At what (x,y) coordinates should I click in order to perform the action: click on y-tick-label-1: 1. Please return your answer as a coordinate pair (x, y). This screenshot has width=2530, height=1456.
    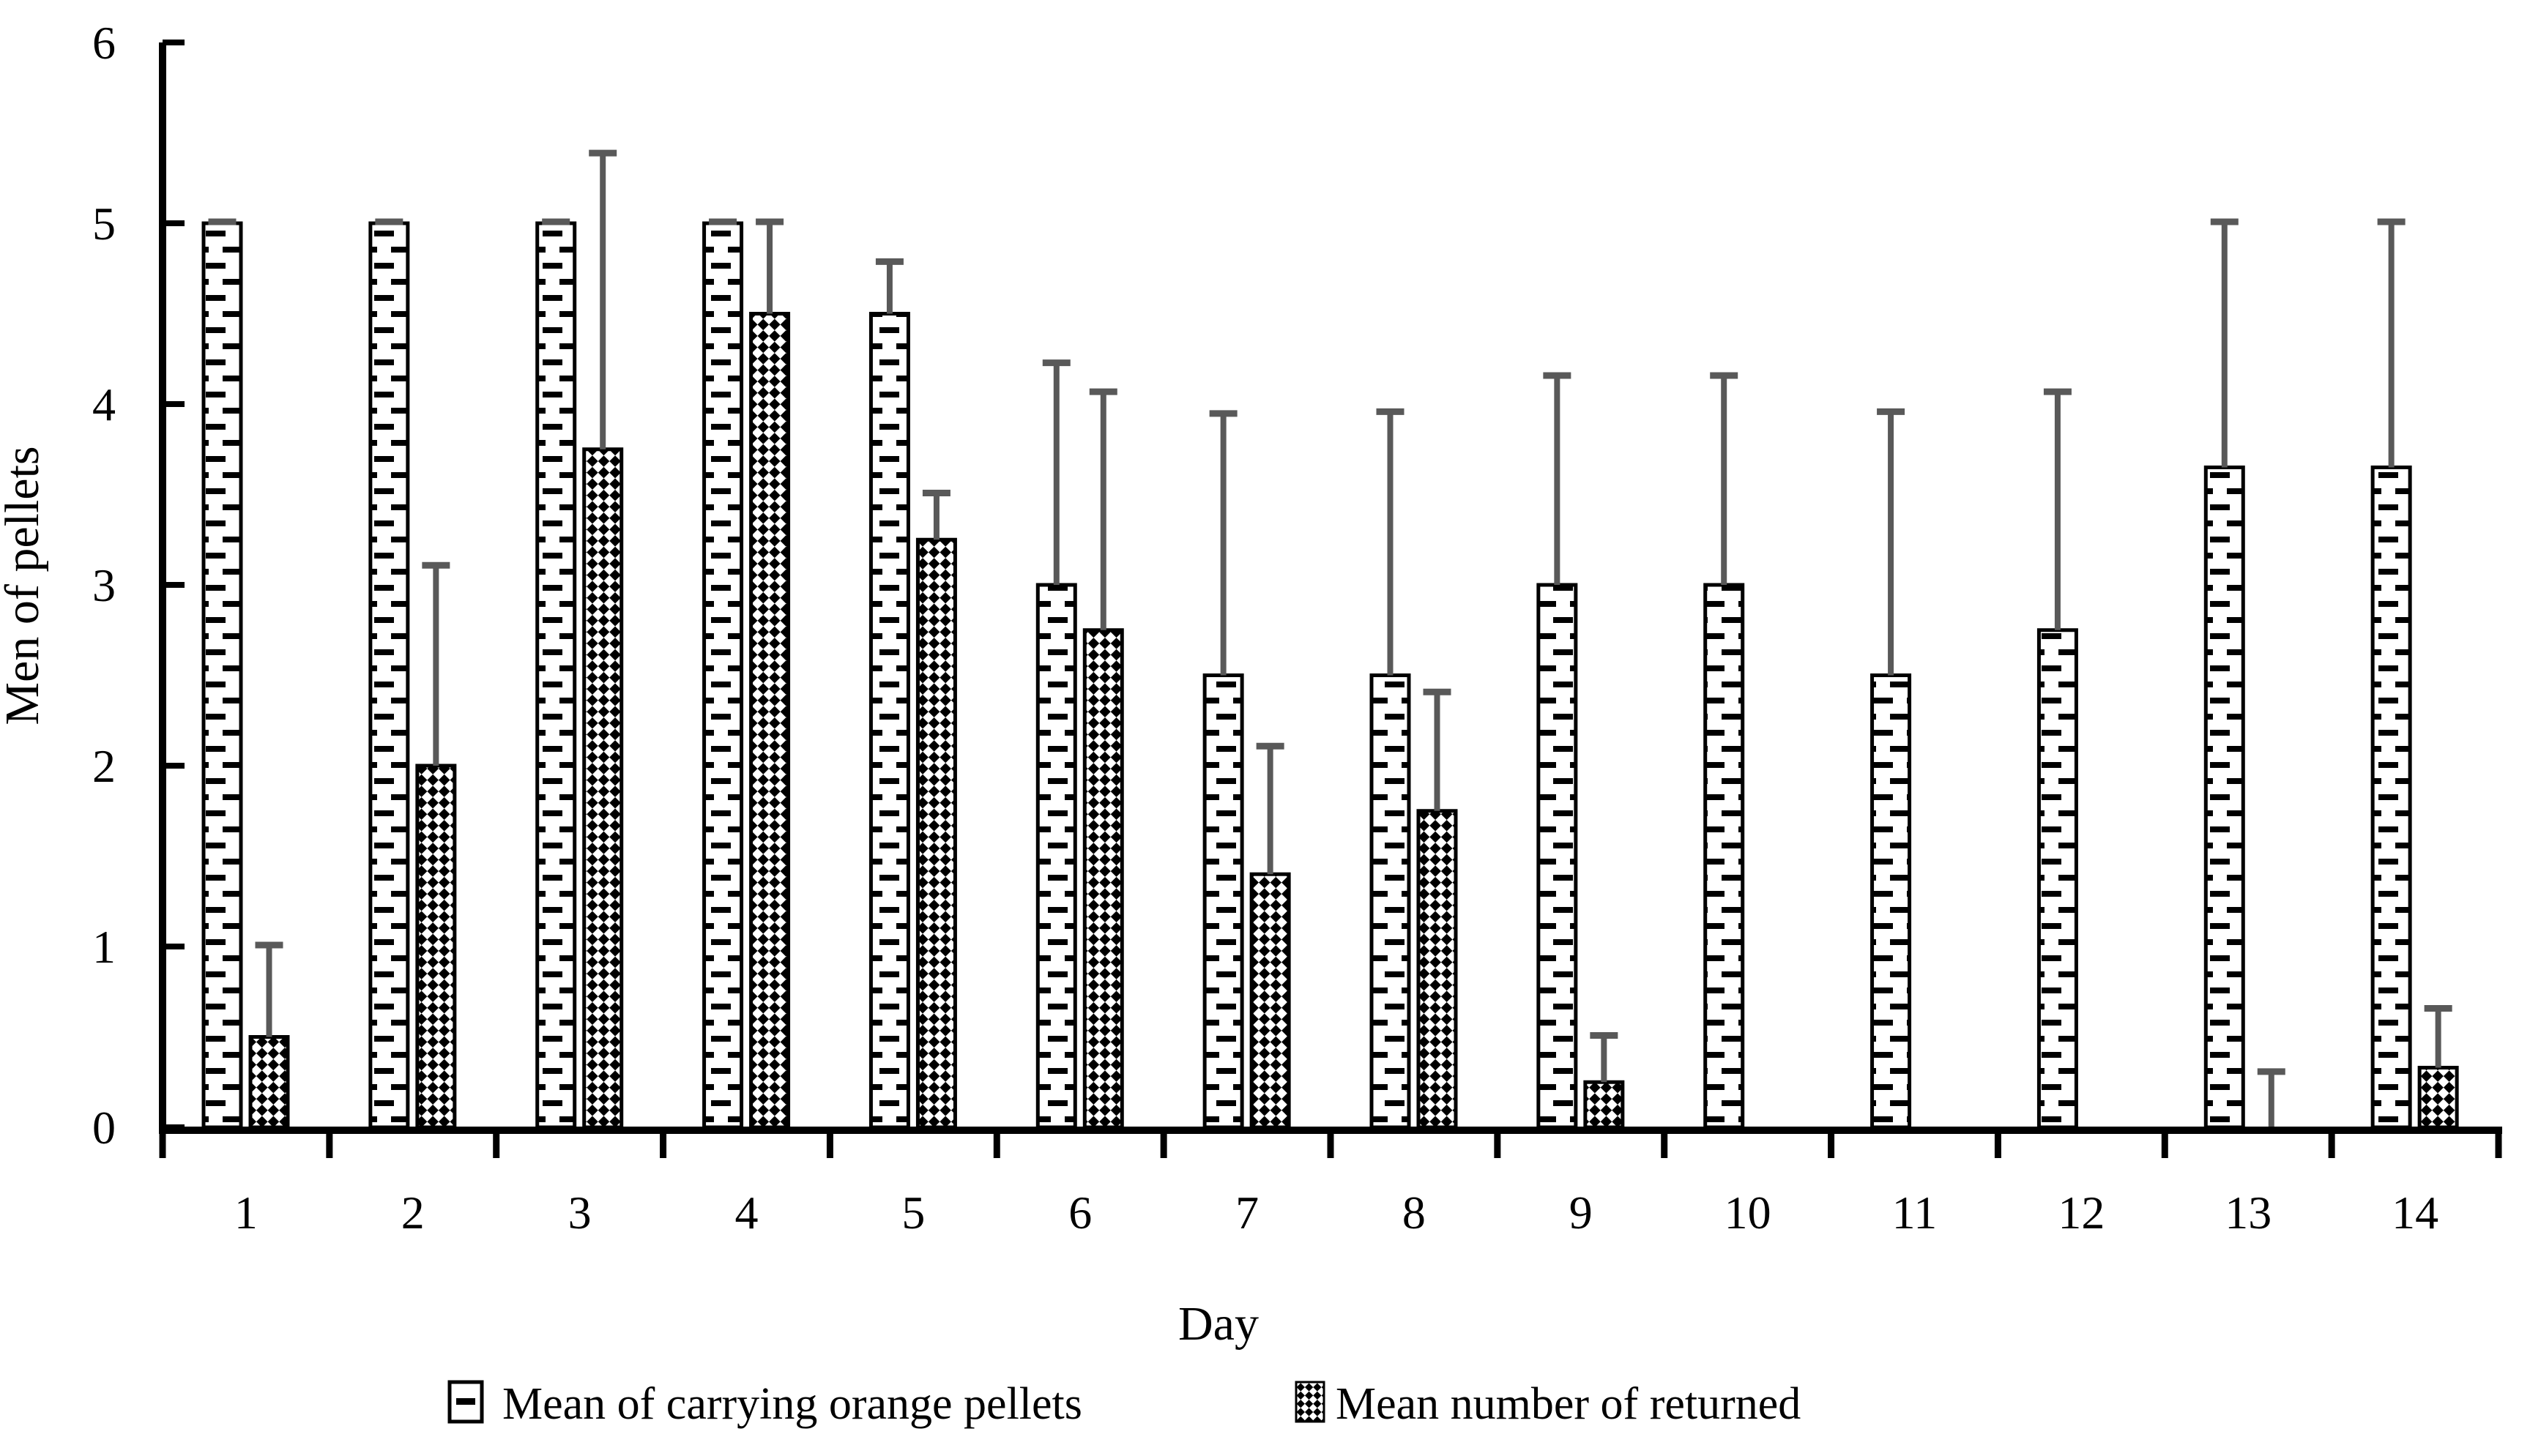
    Looking at the image, I should click on (104, 947).